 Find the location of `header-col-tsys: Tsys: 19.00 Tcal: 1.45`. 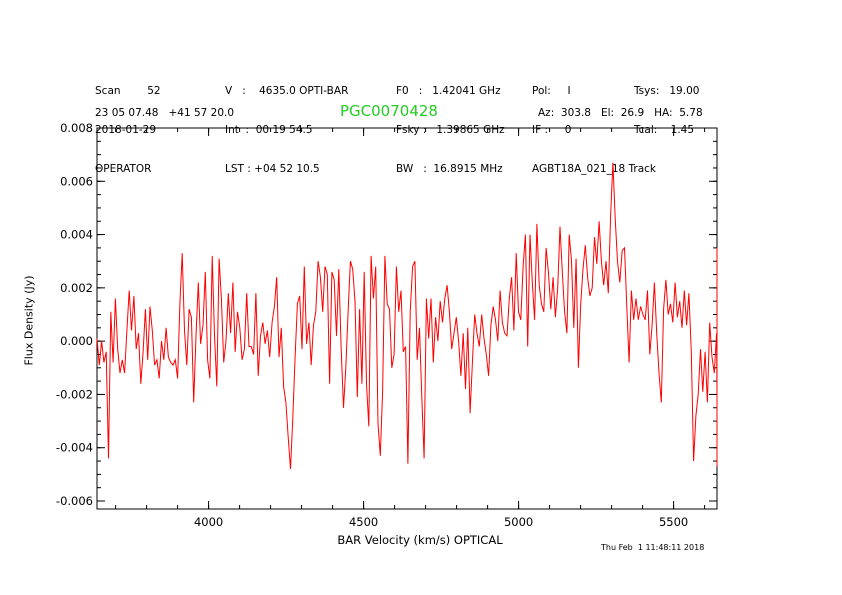

header-col-tsys: Tsys: 19.00 Tcal: 1.45 is located at coordinates (666, 104).